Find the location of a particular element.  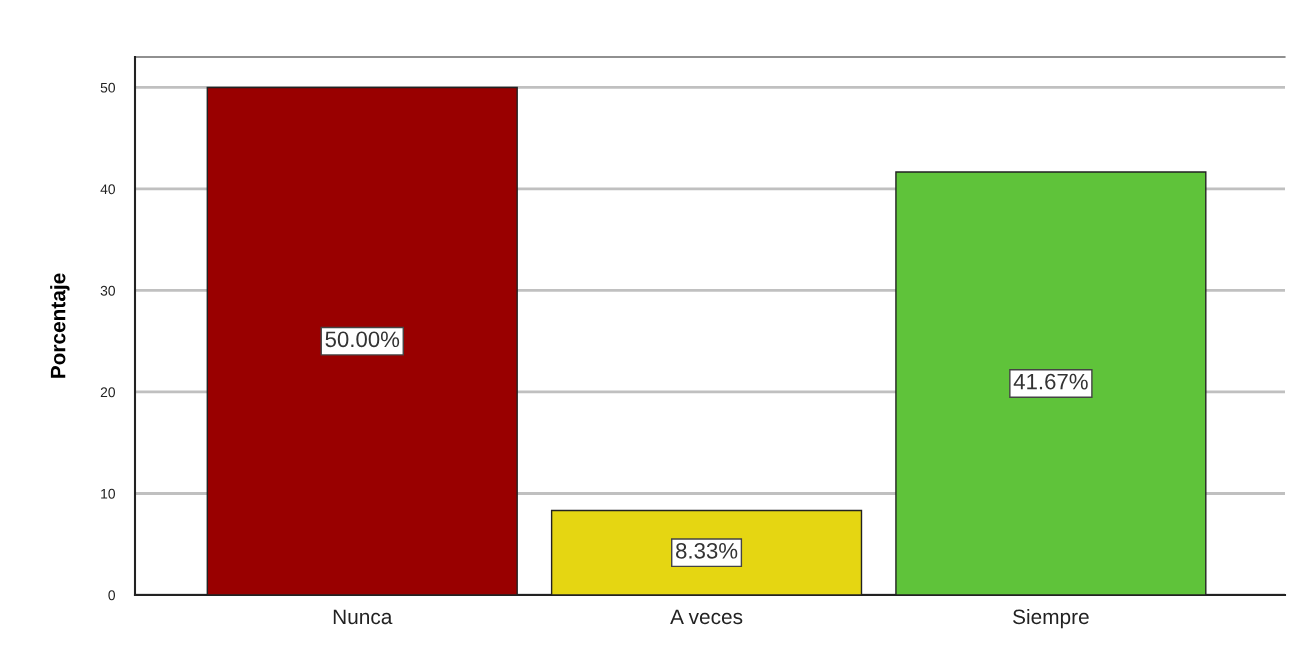

y-tick-label: 20 is located at coordinates (108, 392).